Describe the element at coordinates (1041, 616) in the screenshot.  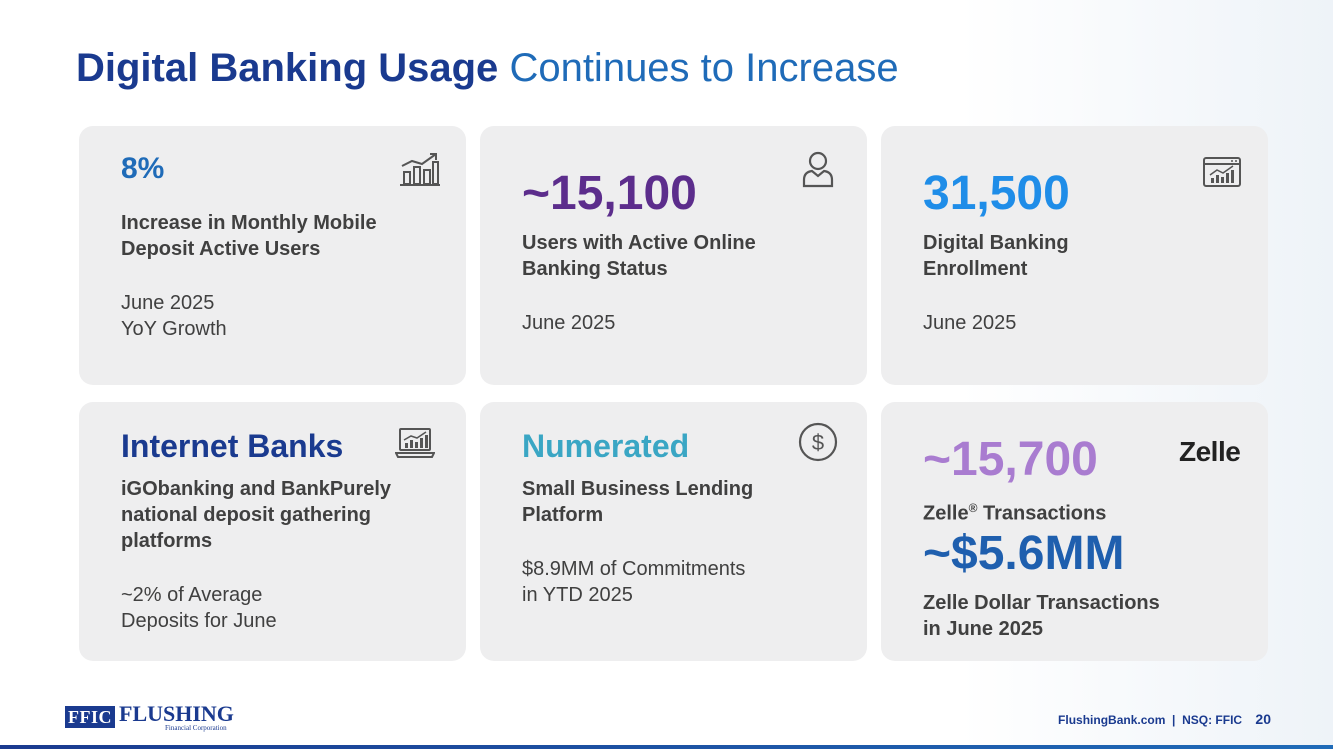
I see `stat-label-secondary: Zelle Dollar Transactions in June 2025` at that location.